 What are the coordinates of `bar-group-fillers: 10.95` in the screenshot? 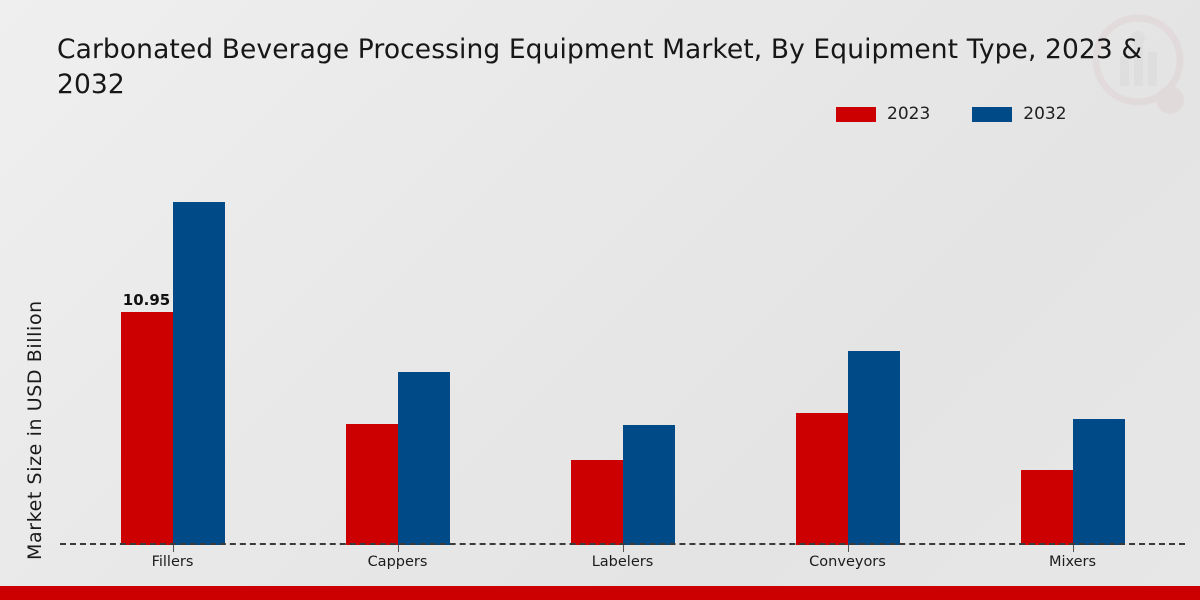 It's located at (172, 342).